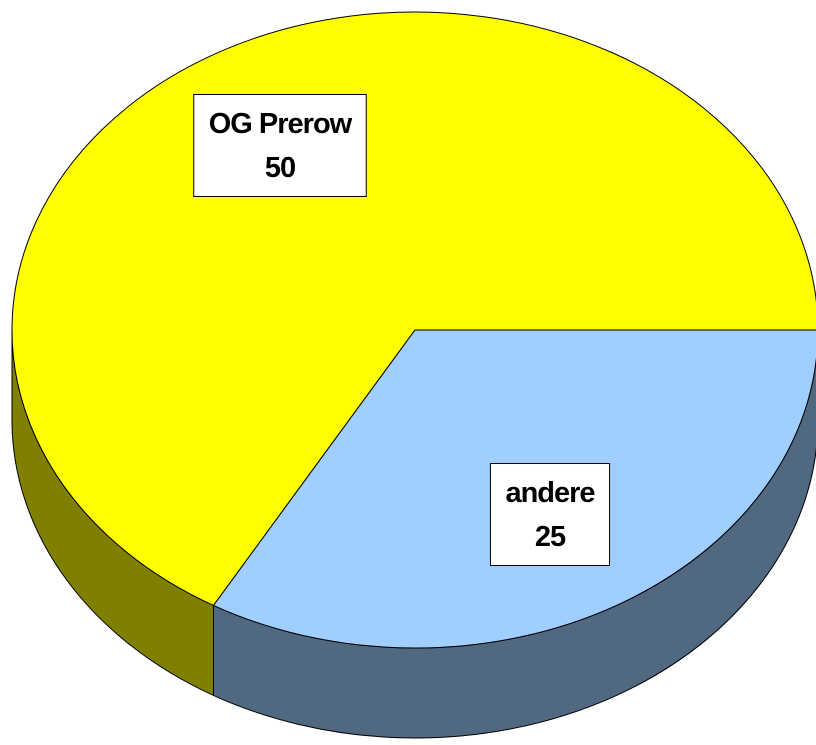  Describe the element at coordinates (550, 537) in the screenshot. I see `label-value: 25` at that location.